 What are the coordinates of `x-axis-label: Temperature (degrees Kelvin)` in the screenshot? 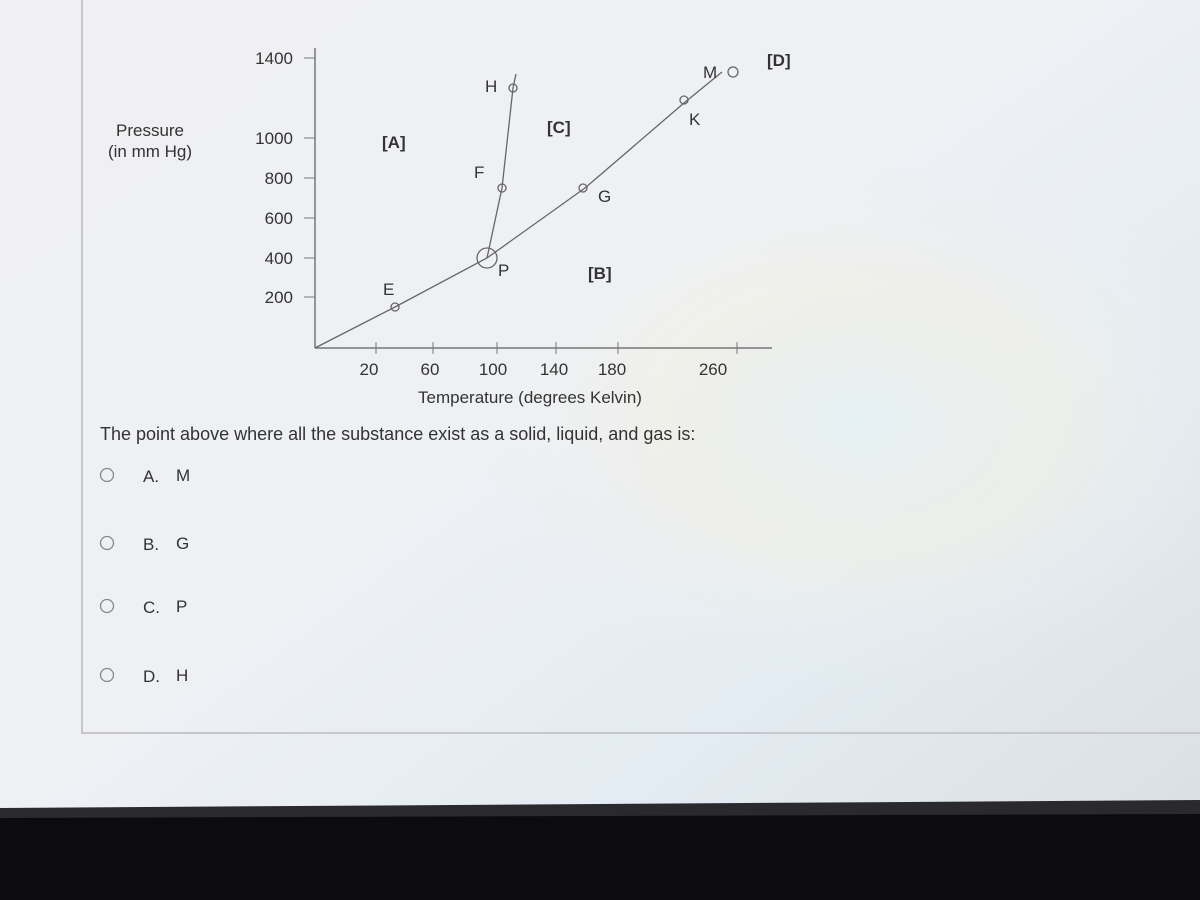 It's located at (530, 397).